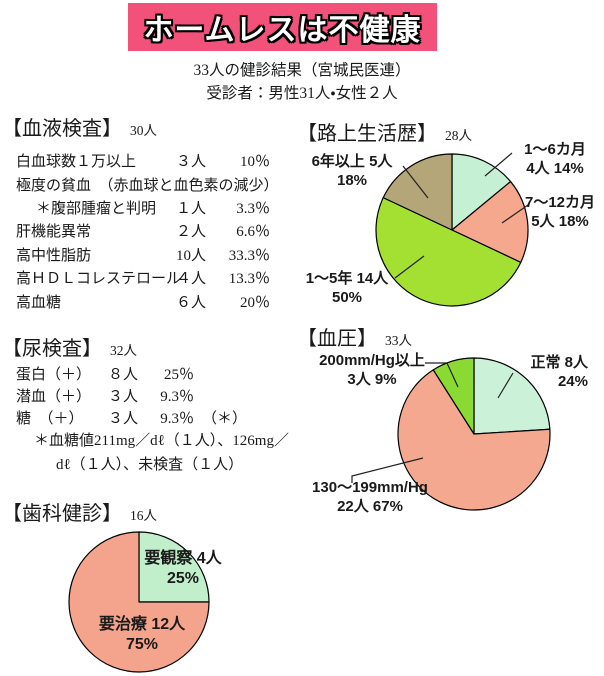 This screenshot has height=676, width=604. Describe the element at coordinates (142, 635) in the screenshot. I see `pie-label-treatment: 要治療 12人 75%` at that location.